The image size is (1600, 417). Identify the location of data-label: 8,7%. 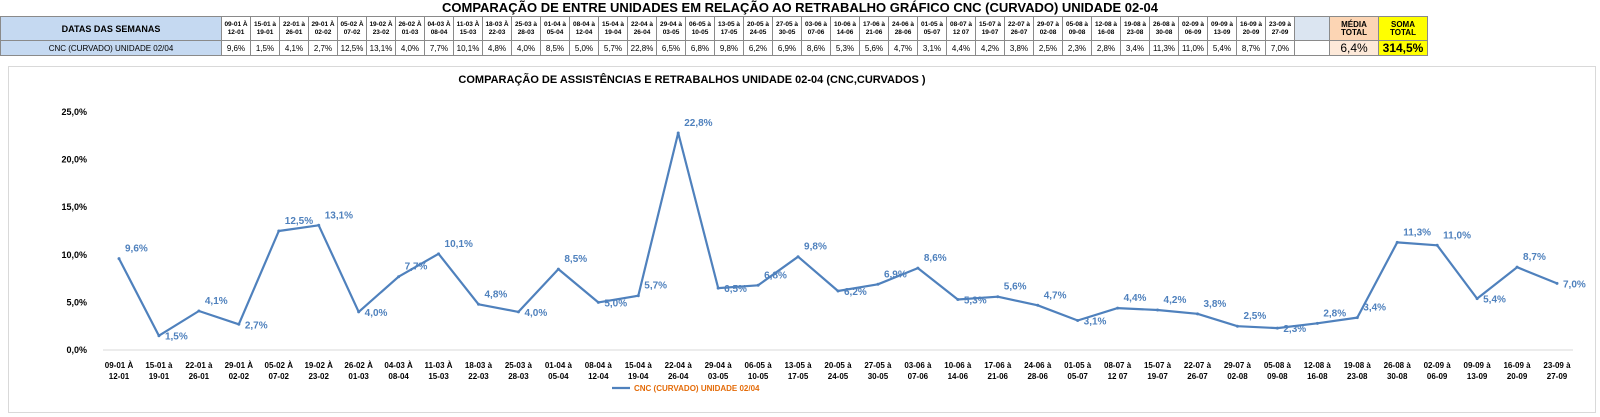
(1534, 257).